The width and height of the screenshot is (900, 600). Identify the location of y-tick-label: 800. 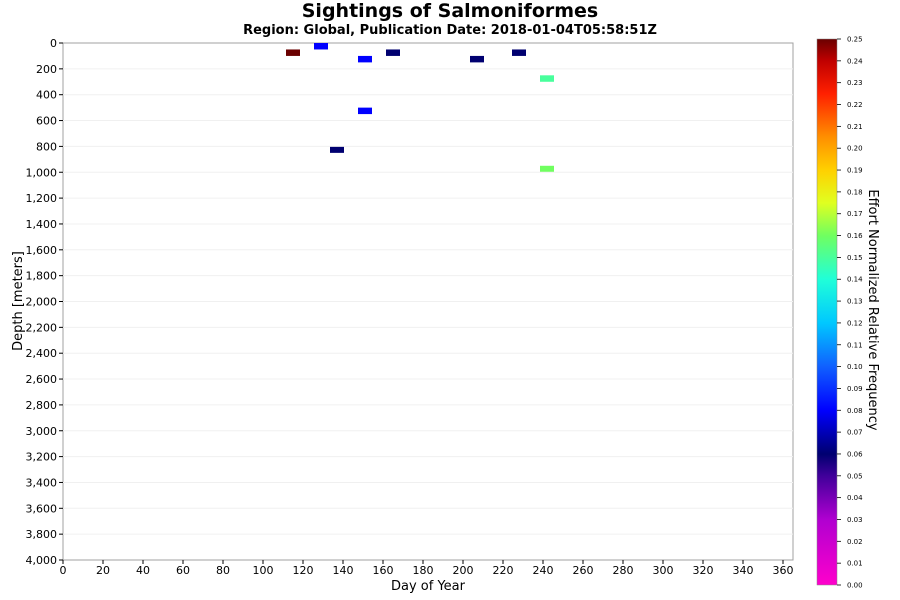
(46, 146).